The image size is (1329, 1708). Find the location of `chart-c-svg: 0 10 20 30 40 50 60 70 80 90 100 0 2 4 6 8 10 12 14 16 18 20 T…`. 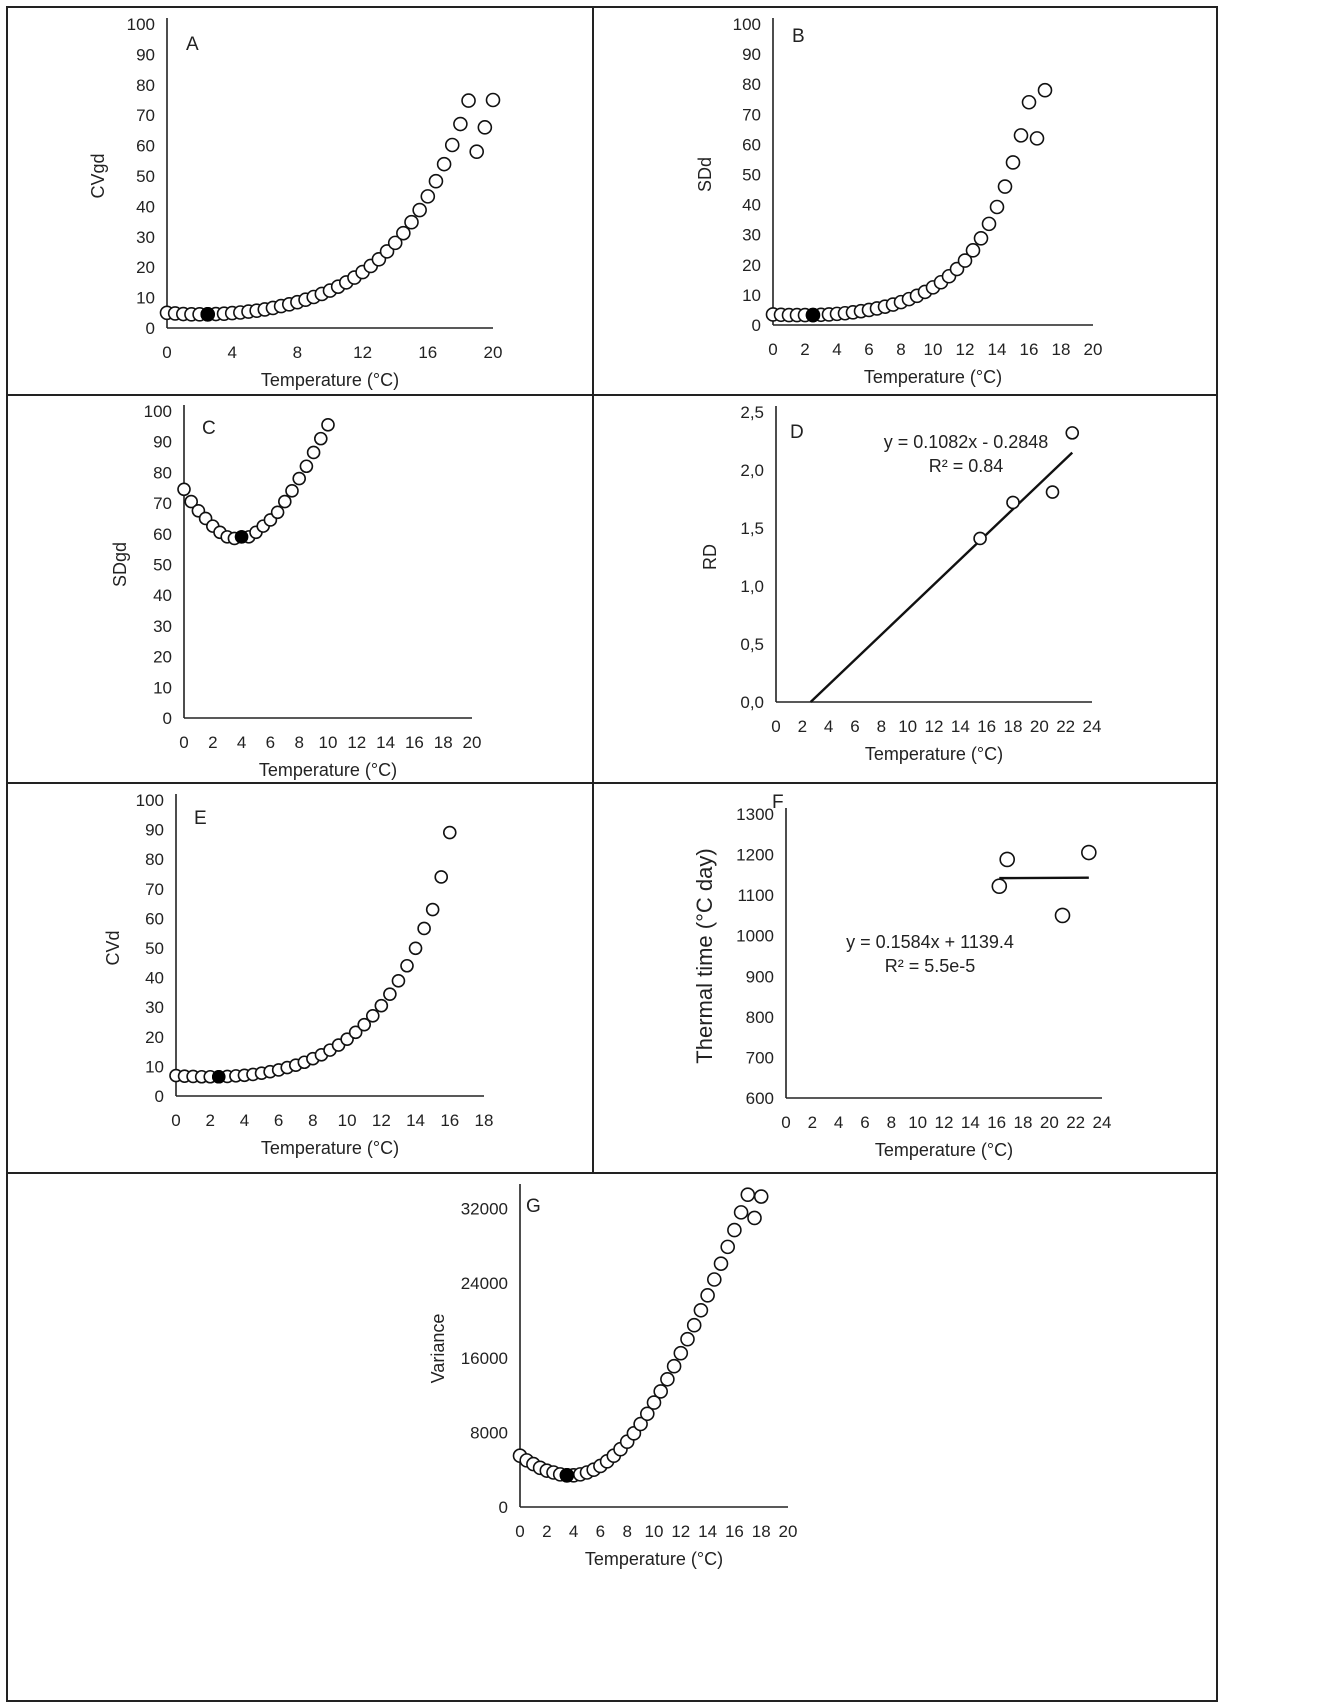

chart-c-svg: 0 10 20 30 40 50 60 70 80 90 100 0 2 4 6 8 10 12 14 16 18 20 T… is located at coordinates (296, 591).